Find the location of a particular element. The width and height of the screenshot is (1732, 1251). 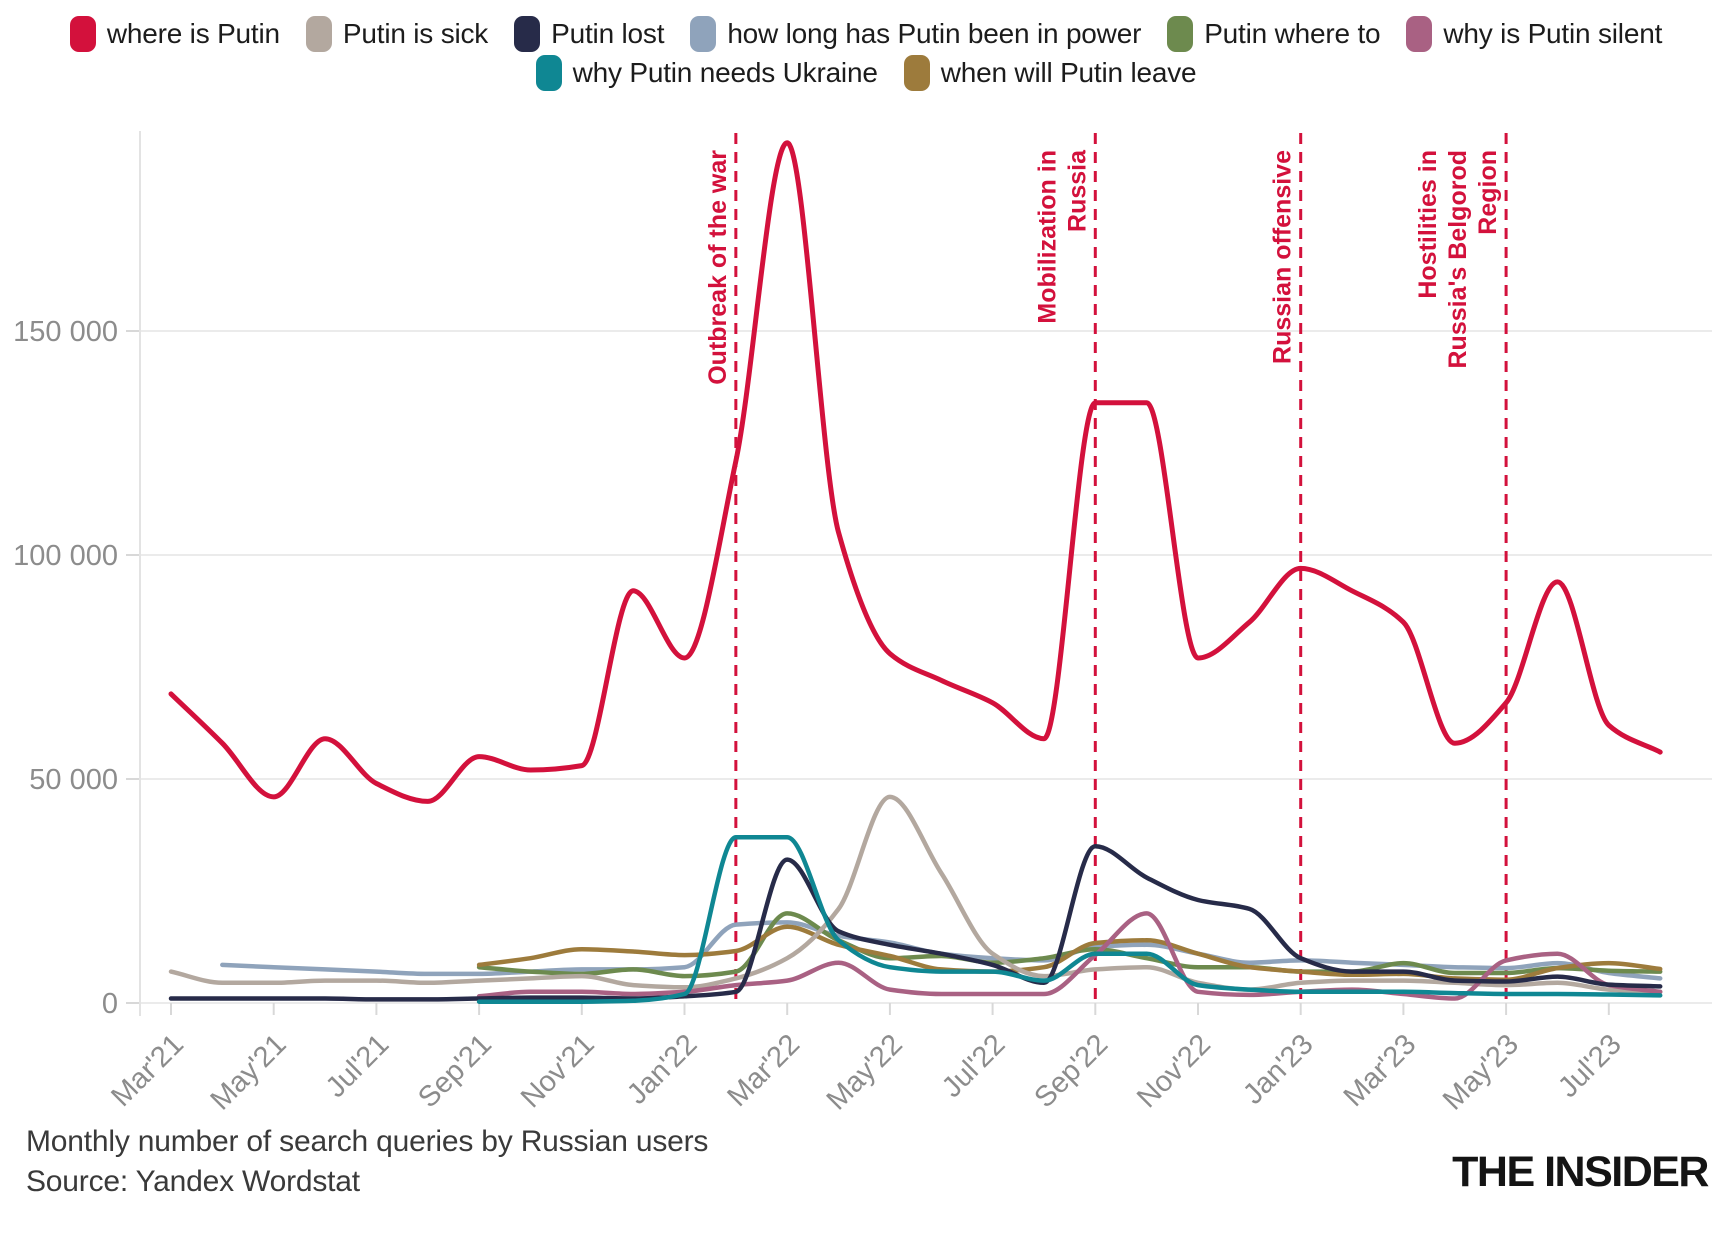

annotation-label: Mobilization in is located at coordinates (1047, 237).